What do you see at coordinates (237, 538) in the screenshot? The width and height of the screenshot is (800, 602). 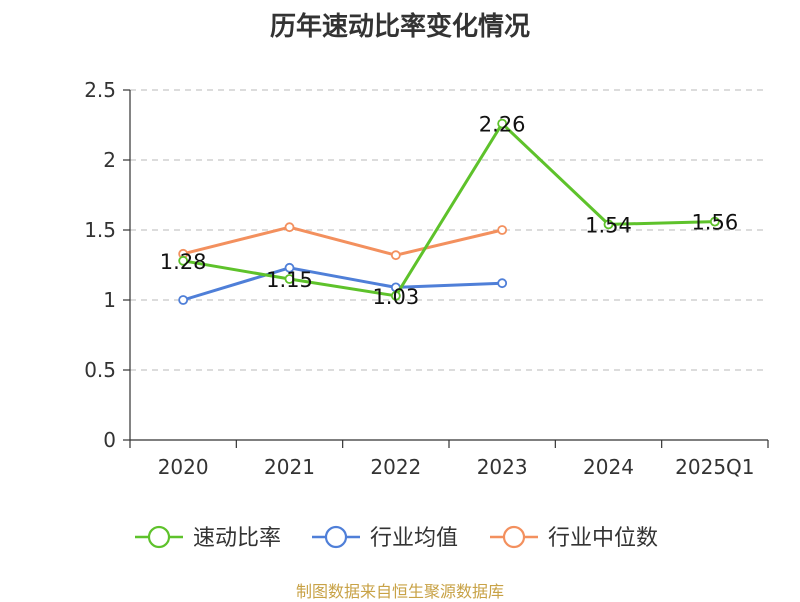 I see `legend-label: 速动比率` at bounding box center [237, 538].